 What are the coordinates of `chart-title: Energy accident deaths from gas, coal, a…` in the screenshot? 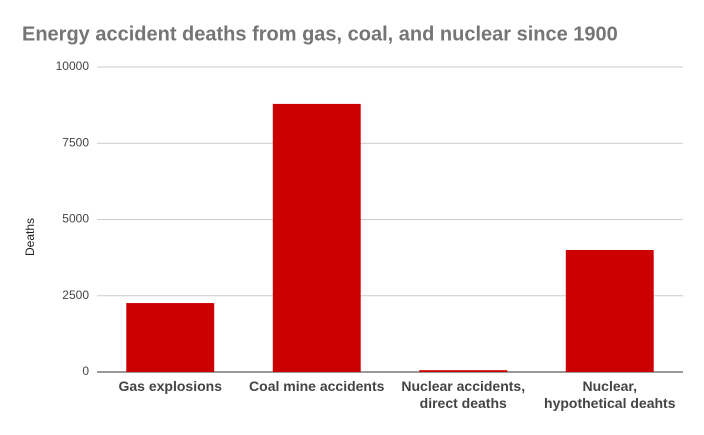 It's located at (320, 34).